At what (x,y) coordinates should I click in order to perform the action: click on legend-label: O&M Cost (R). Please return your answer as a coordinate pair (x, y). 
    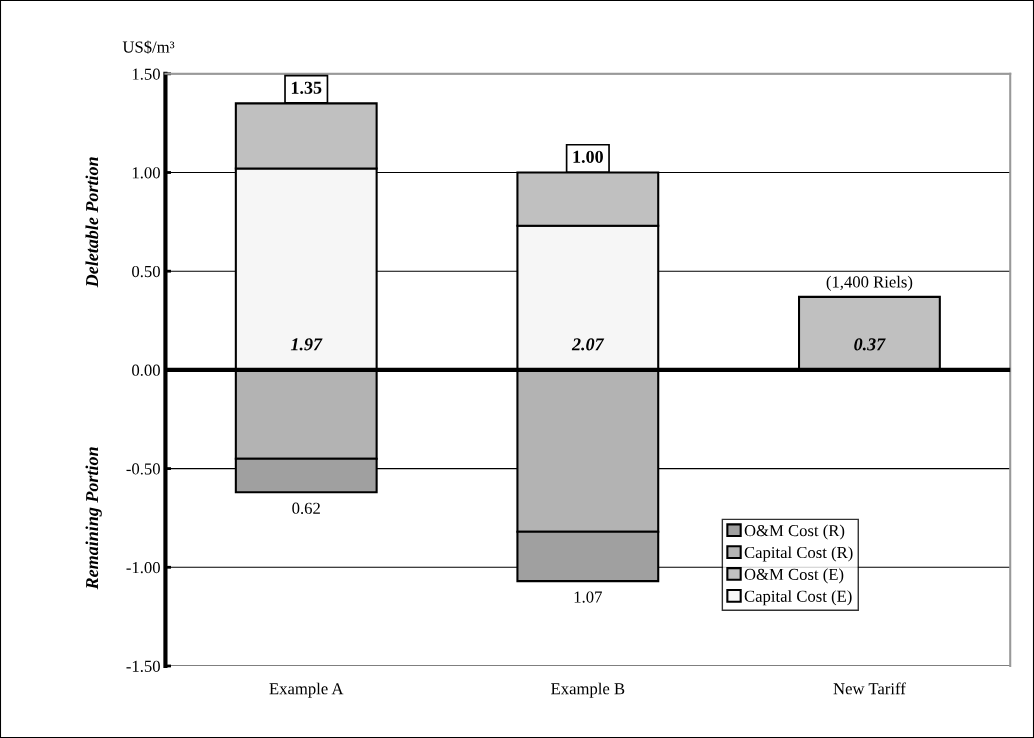
    Looking at the image, I should click on (794, 532).